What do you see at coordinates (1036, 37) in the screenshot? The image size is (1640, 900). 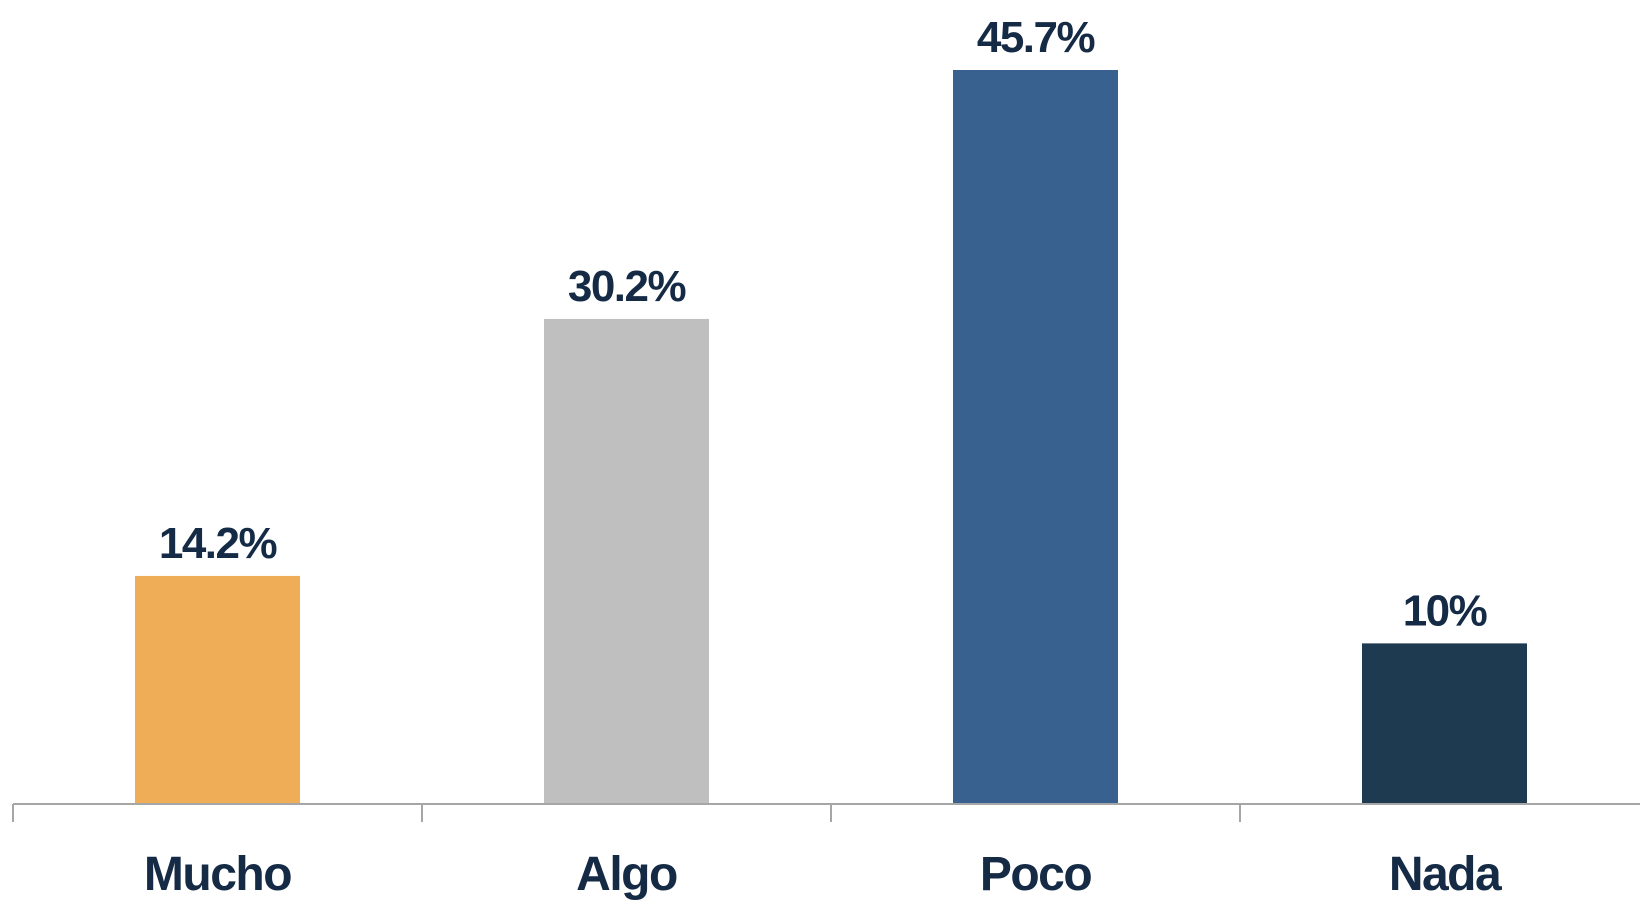 I see `data-label-poco: 45.7%` at bounding box center [1036, 37].